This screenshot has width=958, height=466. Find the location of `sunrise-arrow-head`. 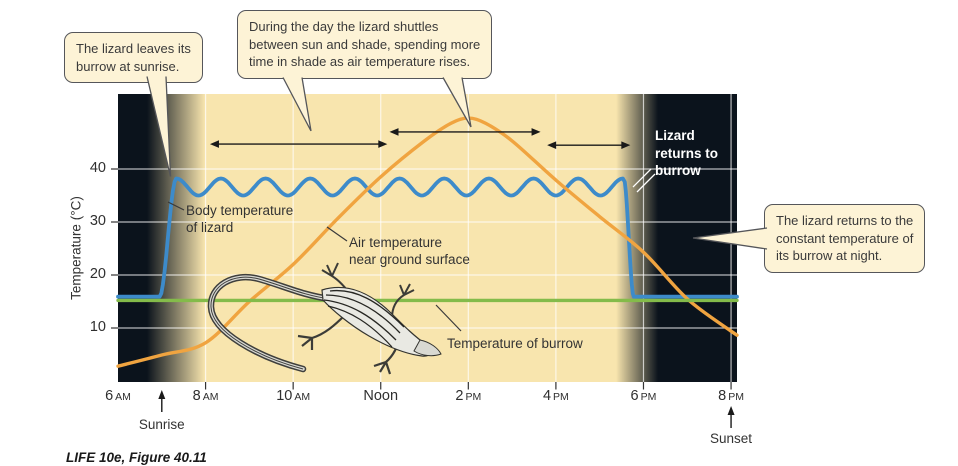

sunrise-arrow-head is located at coordinates (162, 394).